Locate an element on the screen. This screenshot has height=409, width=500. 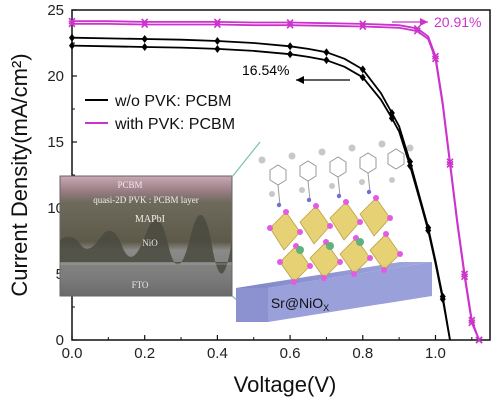
legend-label-with-pvk: with PVK: PCBM is located at coordinates (174, 124).